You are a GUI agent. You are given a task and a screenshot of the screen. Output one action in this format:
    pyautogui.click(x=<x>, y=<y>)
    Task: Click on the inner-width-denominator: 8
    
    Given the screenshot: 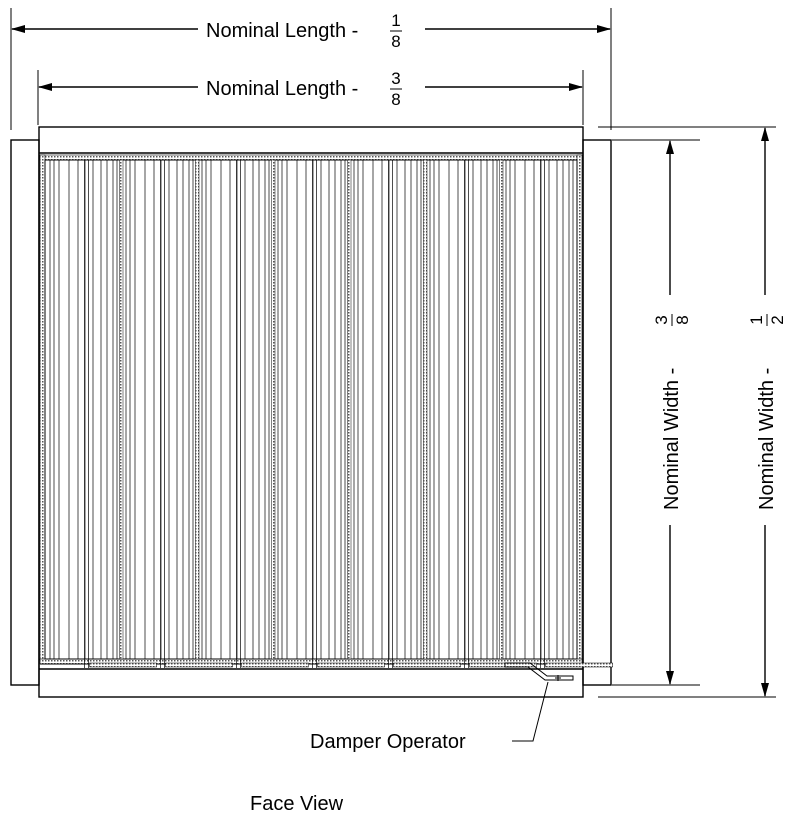 What is the action you would take?
    pyautogui.click(x=682, y=319)
    